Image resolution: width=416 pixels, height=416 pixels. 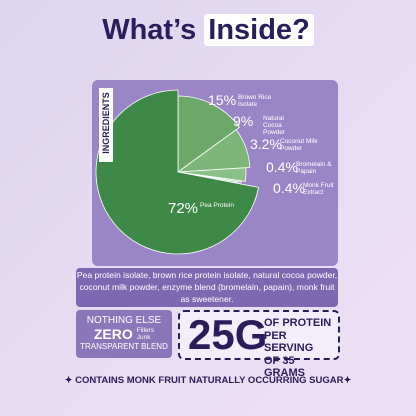 I want to click on badge-line: NOTHING ELSE, so click(x=124, y=320).